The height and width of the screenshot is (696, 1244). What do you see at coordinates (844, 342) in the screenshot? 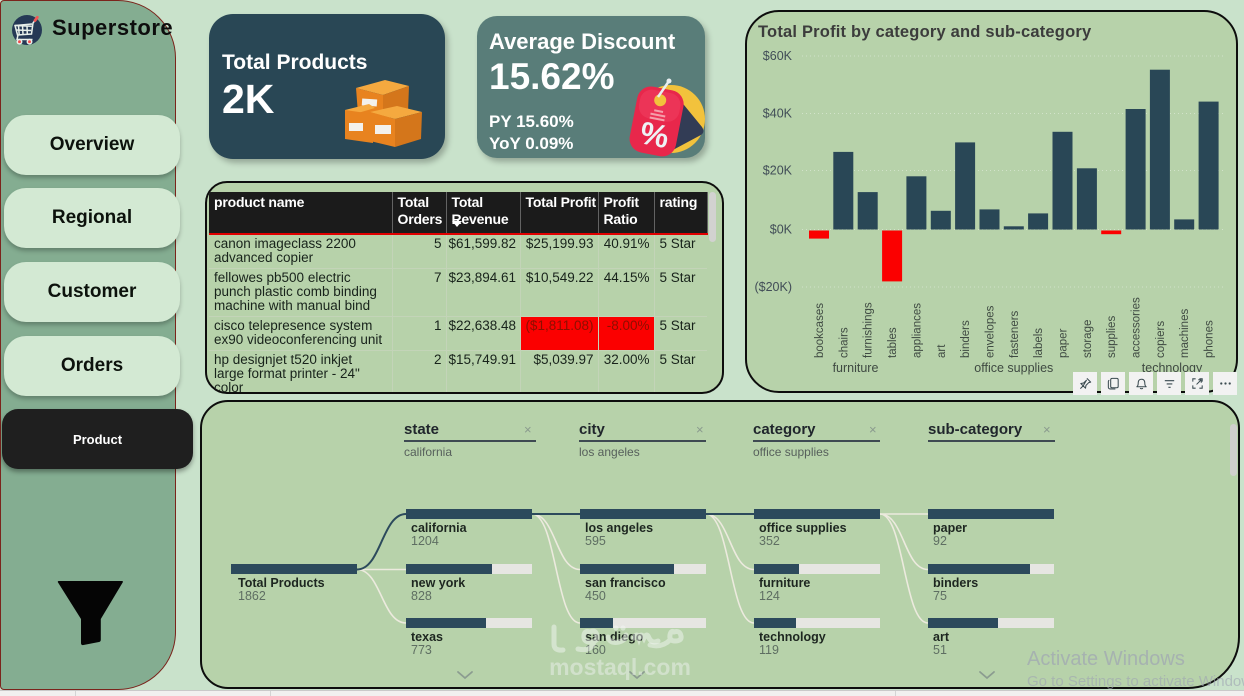
I see `svg-text: chairs` at bounding box center [844, 342].